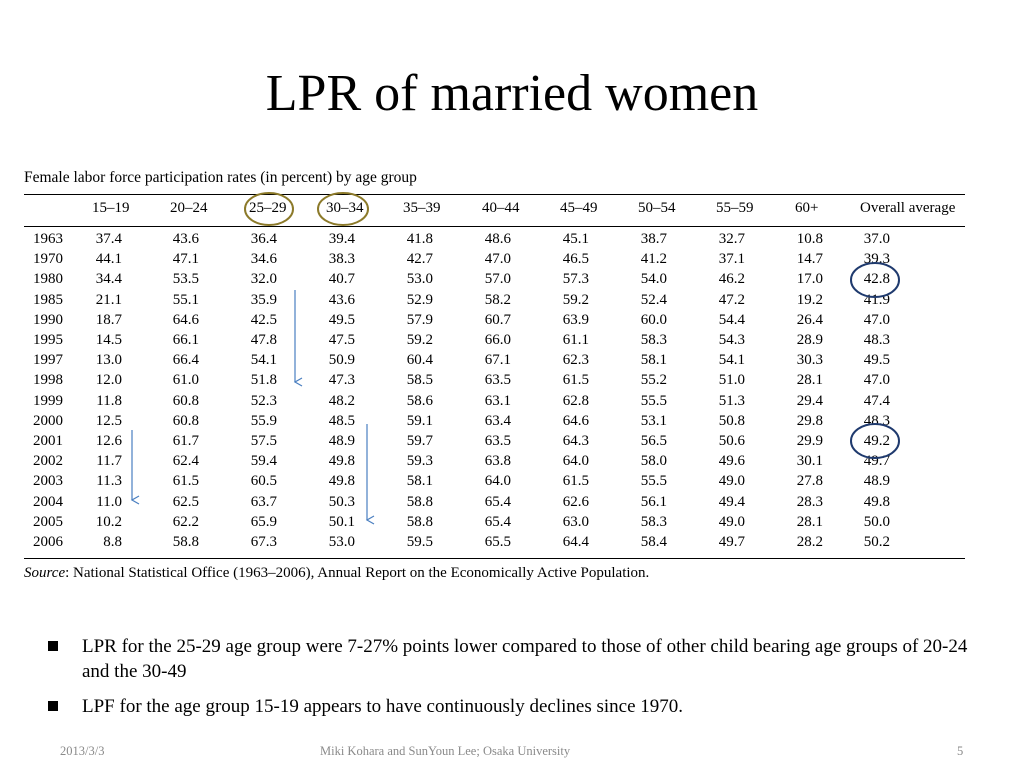 This screenshot has height=768, width=1024. What do you see at coordinates (48, 461) in the screenshot?
I see `row-year: 2002` at bounding box center [48, 461].